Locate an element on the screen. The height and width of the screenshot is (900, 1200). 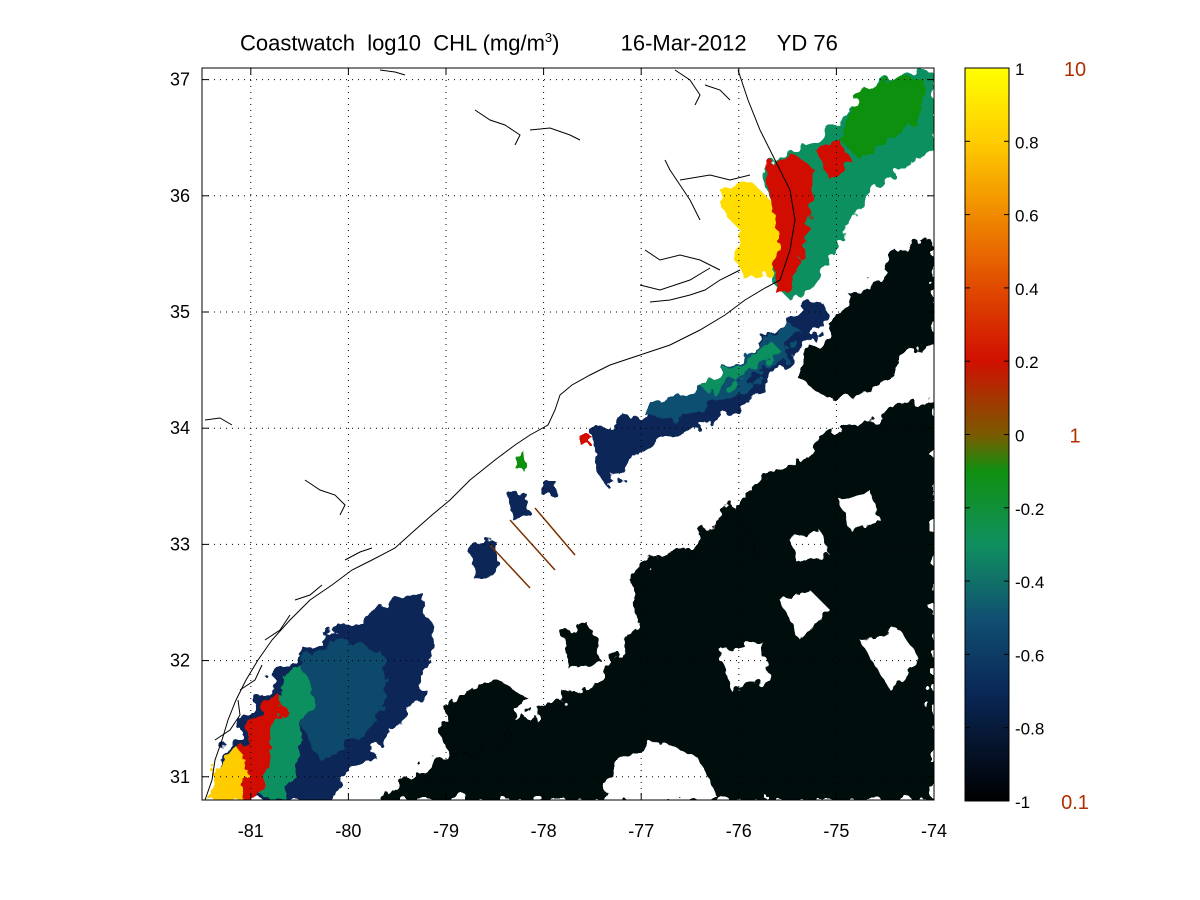
colorbar-tick-label: -0.8 is located at coordinates (1029, 729).